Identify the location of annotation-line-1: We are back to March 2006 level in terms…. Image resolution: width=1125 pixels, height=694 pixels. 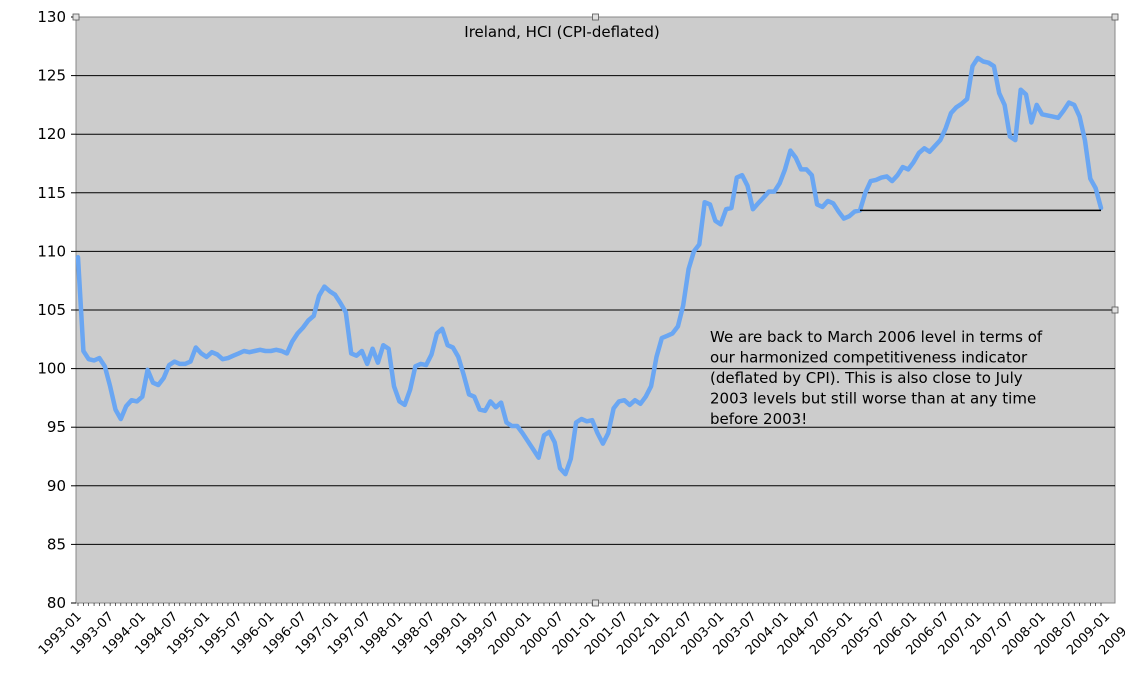
(876, 337).